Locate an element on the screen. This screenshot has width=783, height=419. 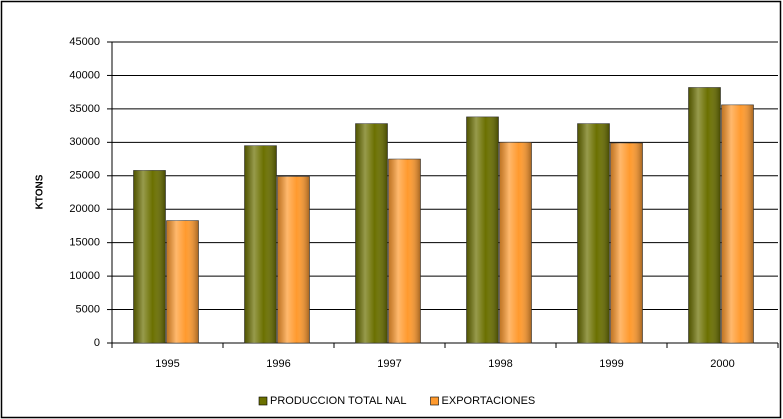
y-tick-label: 25000 is located at coordinates (84, 176).